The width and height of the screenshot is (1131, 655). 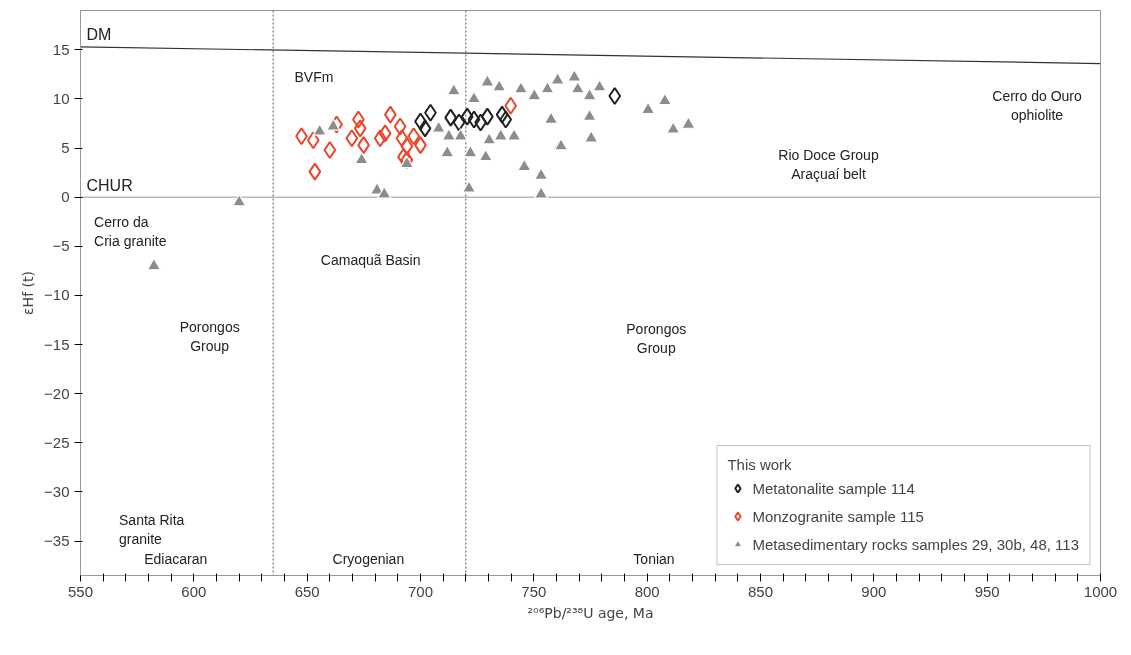 What do you see at coordinates (57, 541) in the screenshot?
I see `y-tick-label: −35` at bounding box center [57, 541].